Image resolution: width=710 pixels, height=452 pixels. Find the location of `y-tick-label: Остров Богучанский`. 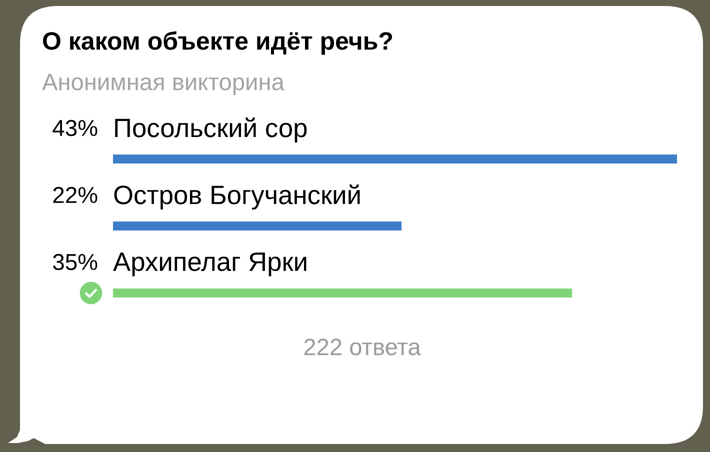

y-tick-label: Остров Богучанский is located at coordinates (237, 197).